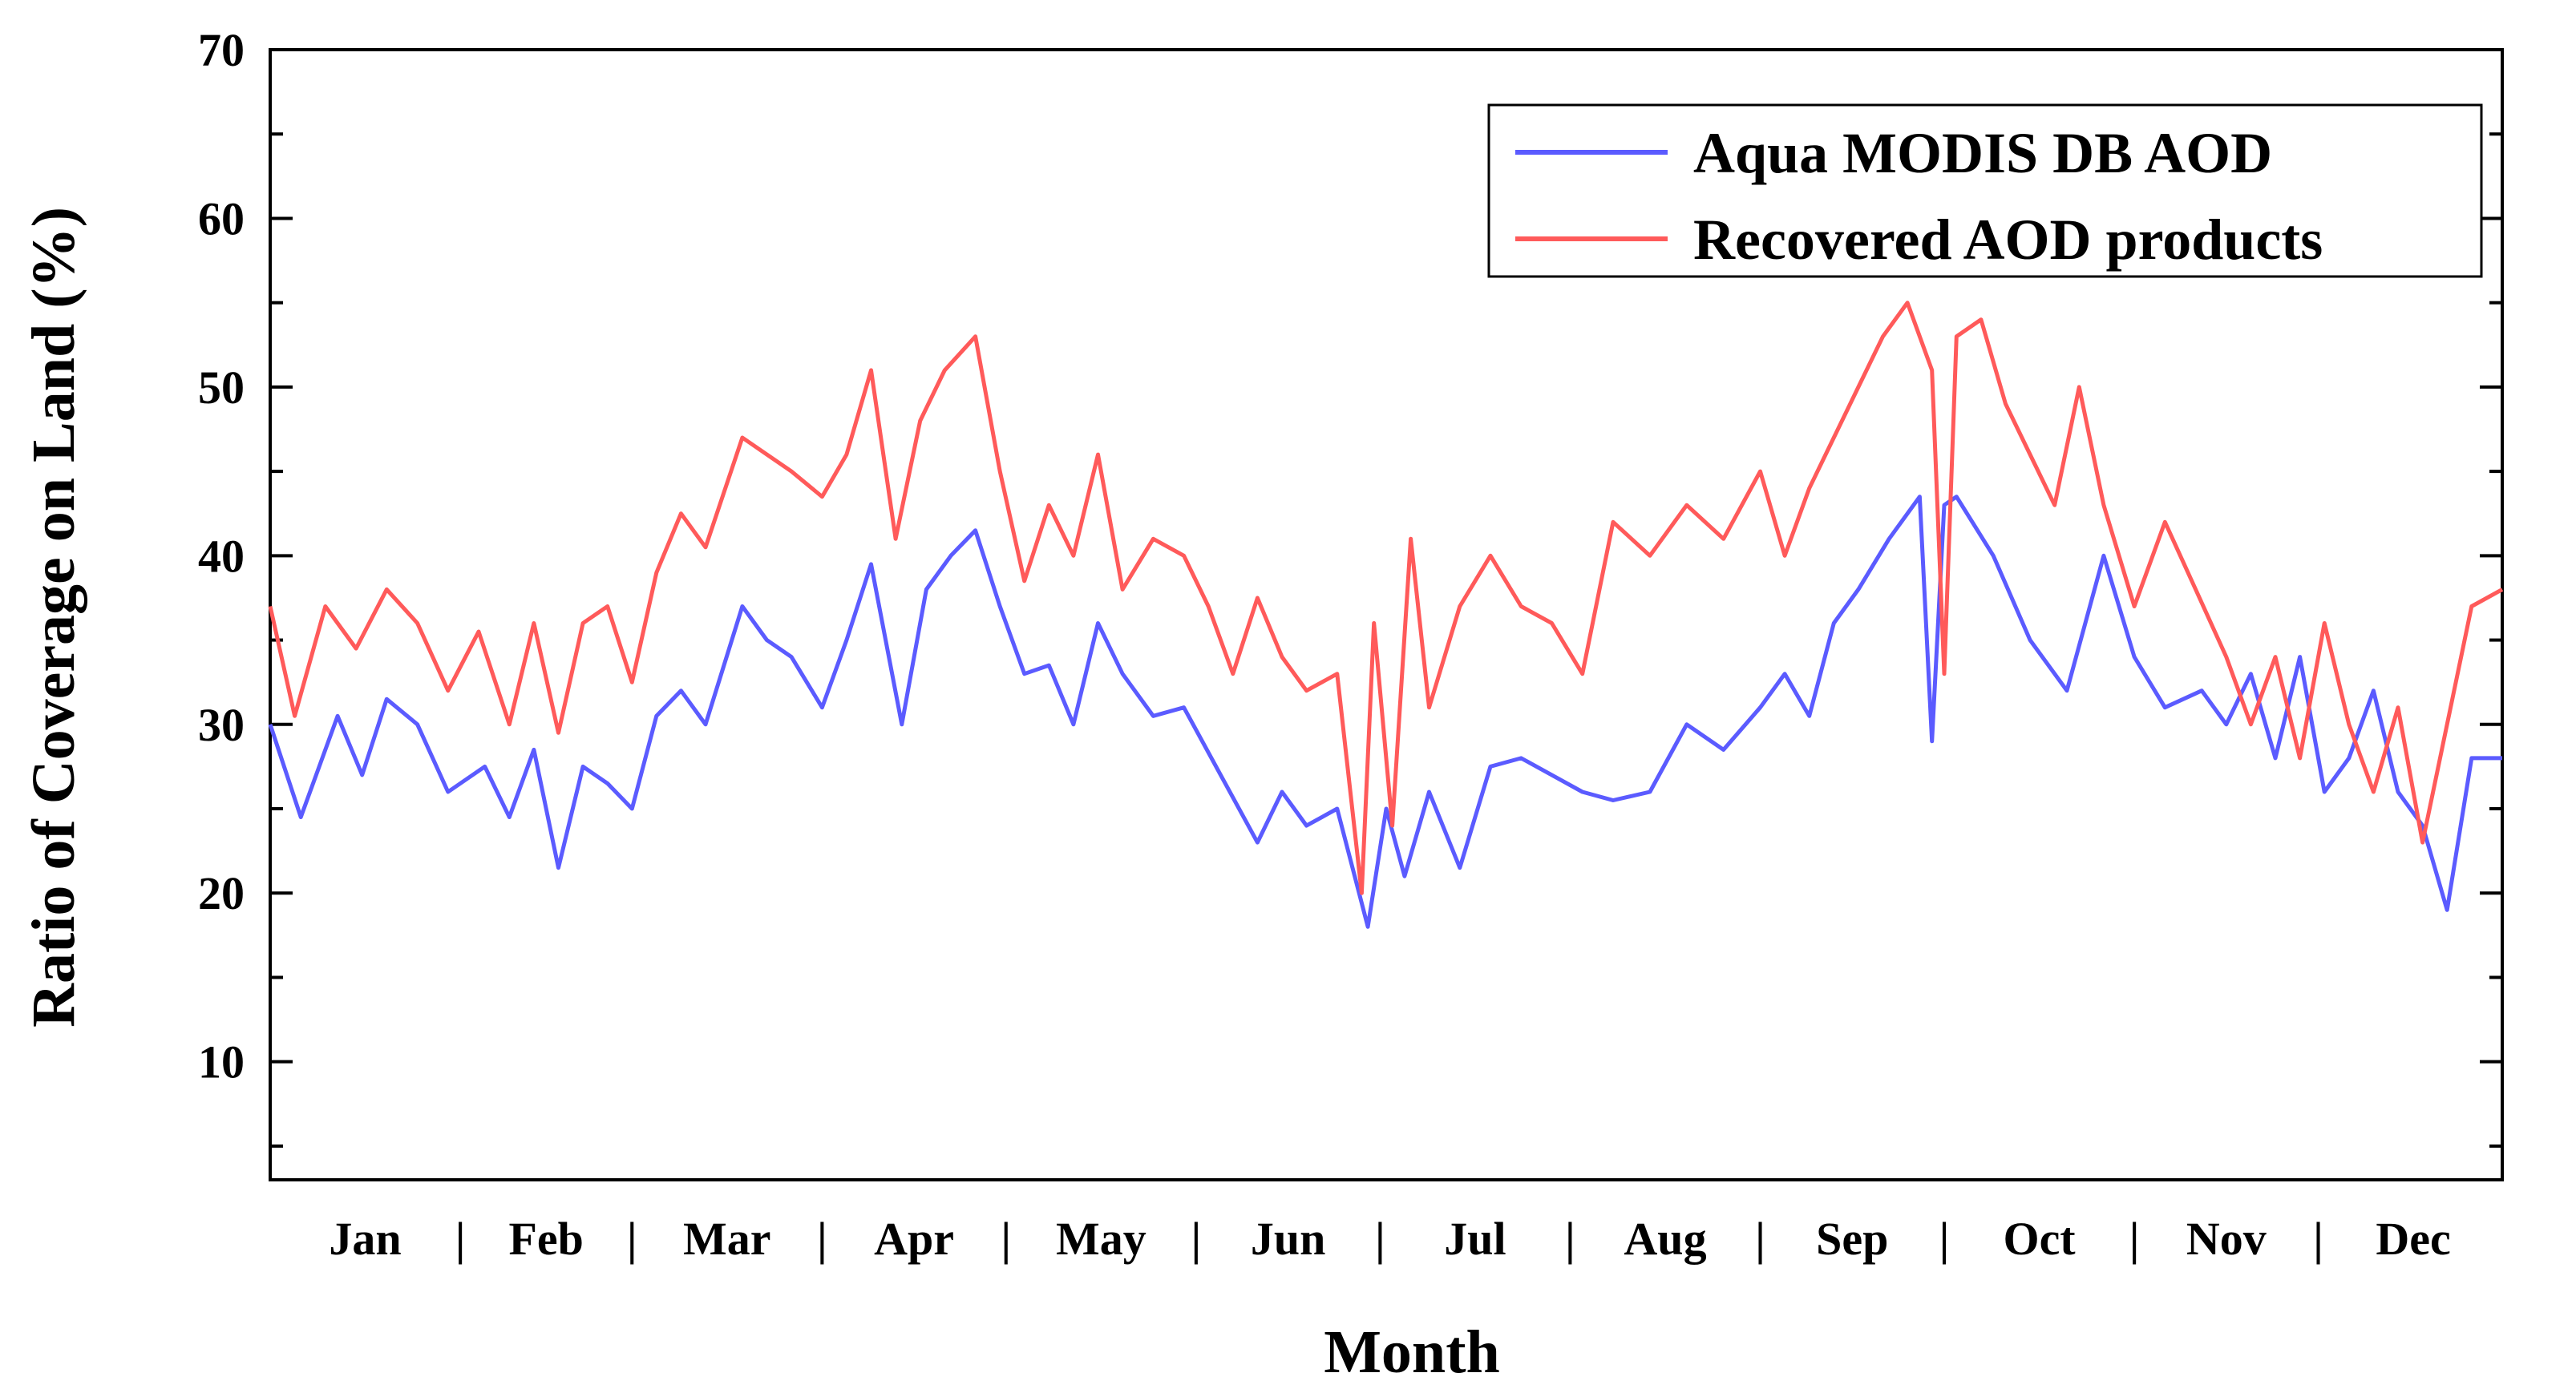  Describe the element at coordinates (545, 1239) in the screenshot. I see `month-label: Feb` at that location.